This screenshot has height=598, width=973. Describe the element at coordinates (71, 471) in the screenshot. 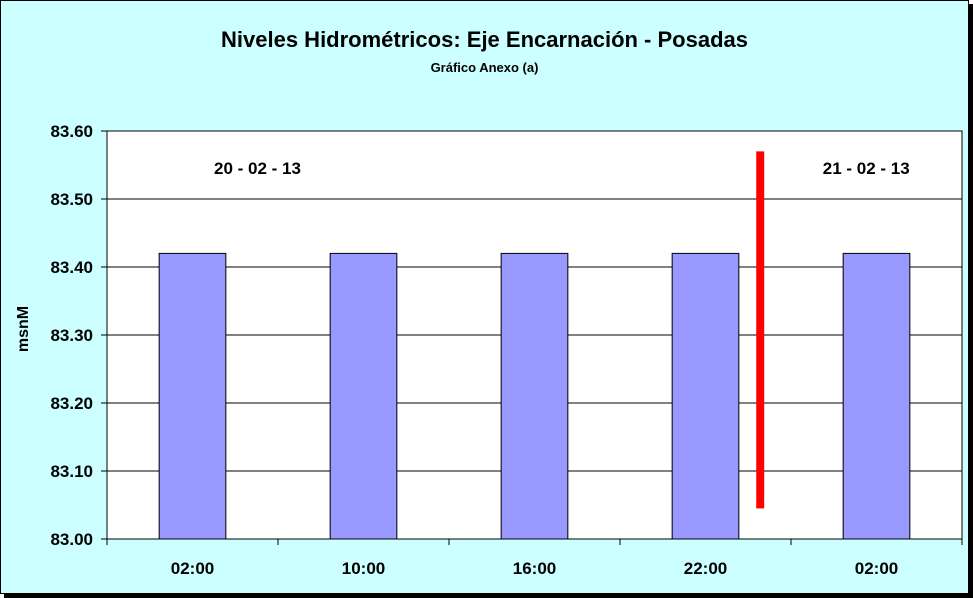

I see `y-tick-label: 83.10` at that location.